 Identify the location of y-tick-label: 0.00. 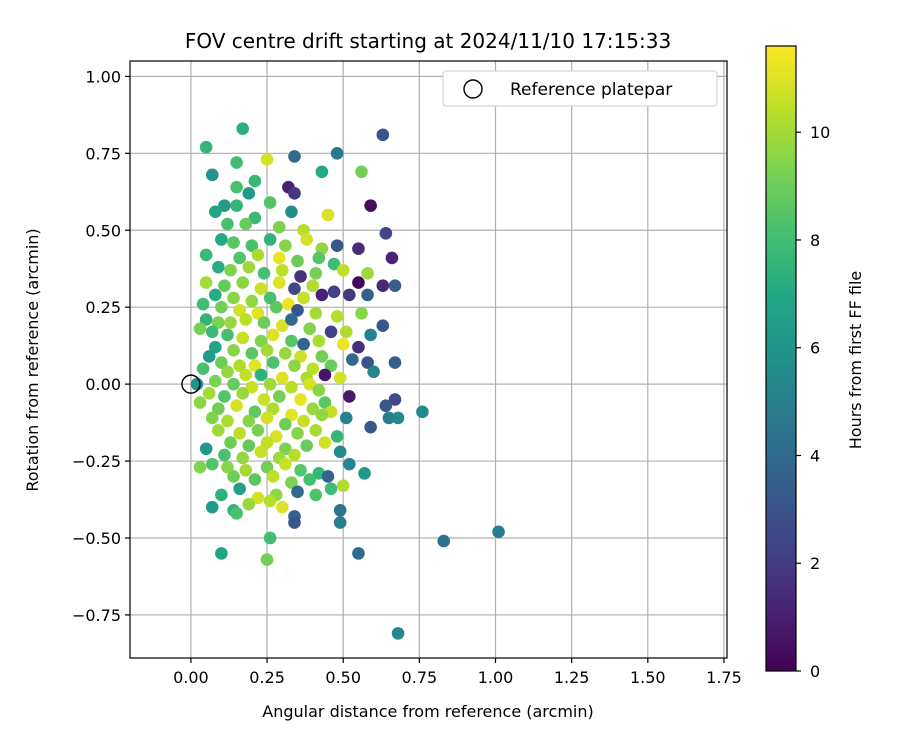
(103, 384).